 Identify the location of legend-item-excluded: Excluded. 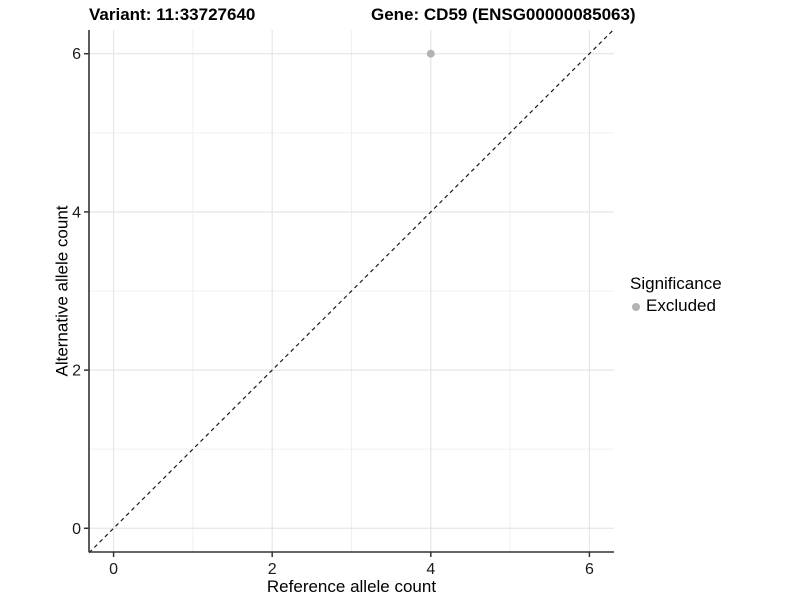
(676, 306).